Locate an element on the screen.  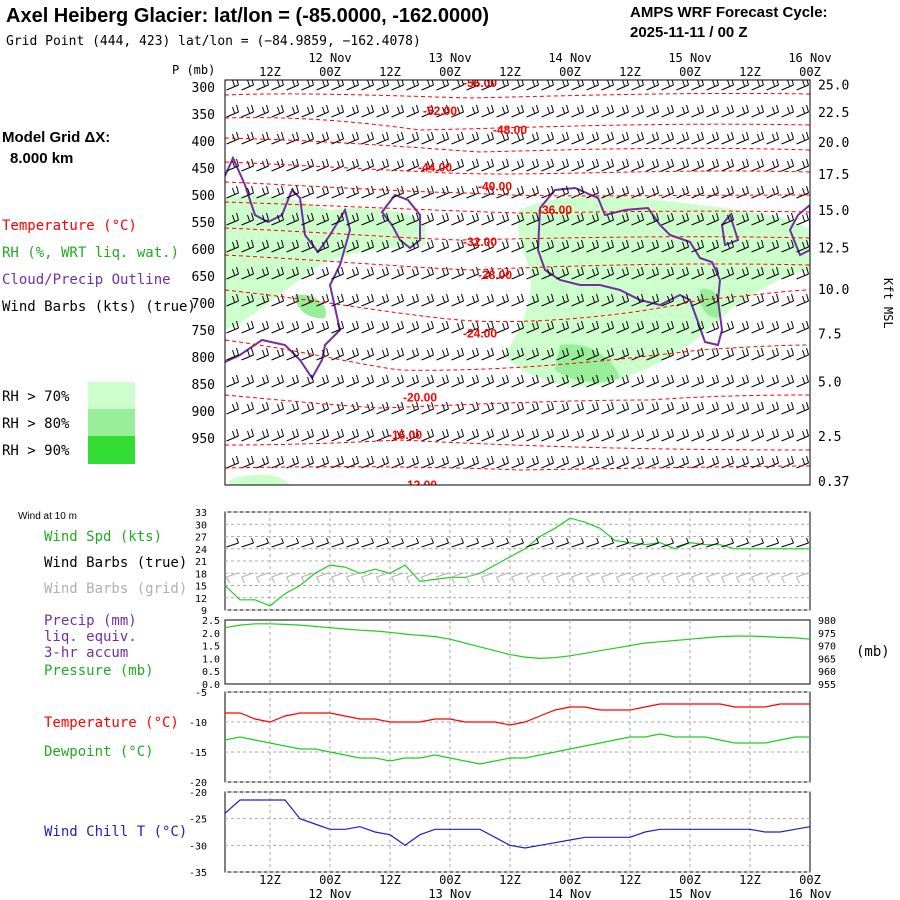
cloud-outline is located at coordinates (730, 229).